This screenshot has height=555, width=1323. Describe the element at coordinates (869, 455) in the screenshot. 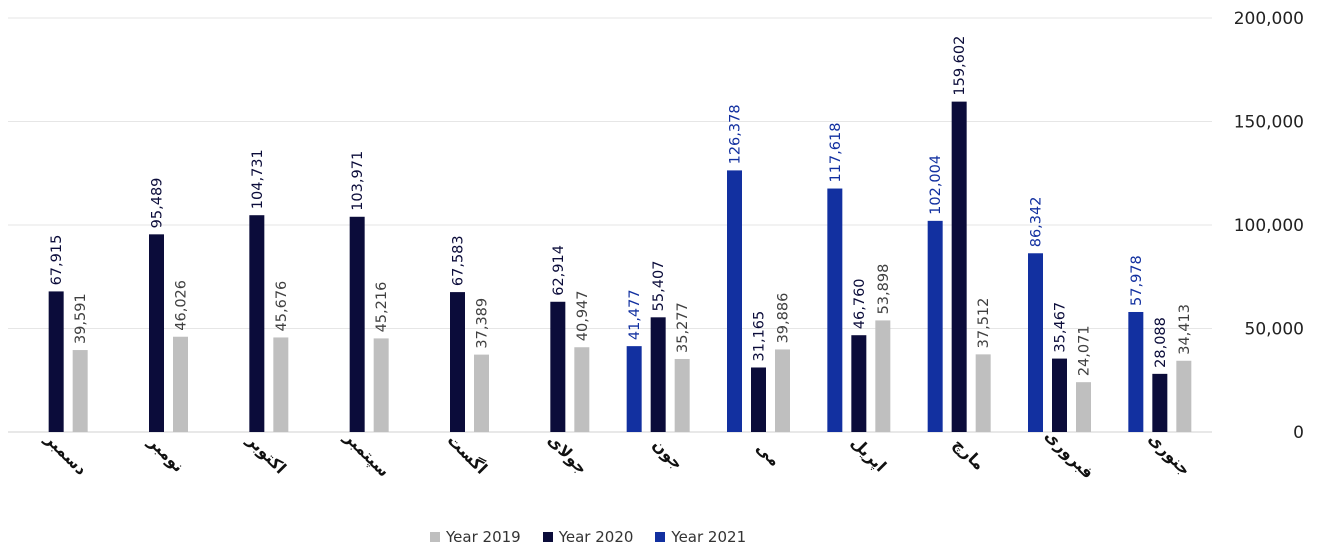

I see `x-tick-label: اپریل` at that location.